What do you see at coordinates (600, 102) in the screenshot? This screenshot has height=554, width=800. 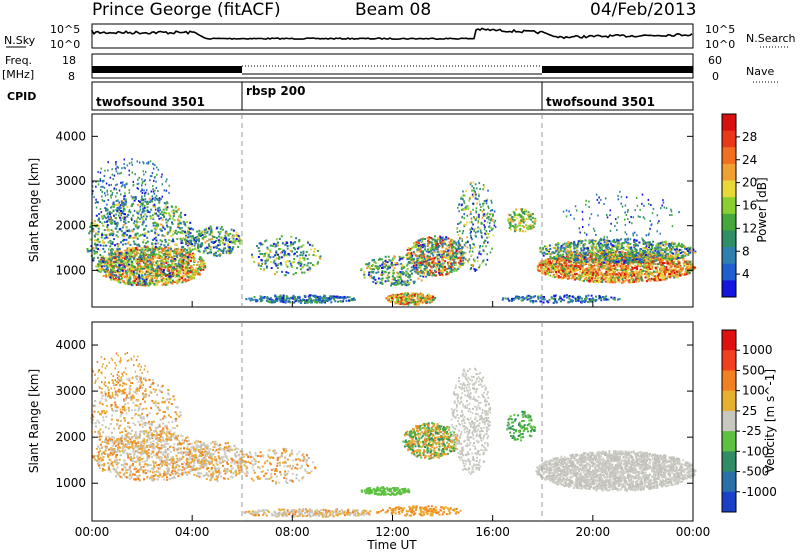 I see `cpid-segment-3-label: twofsound 3501` at bounding box center [600, 102].